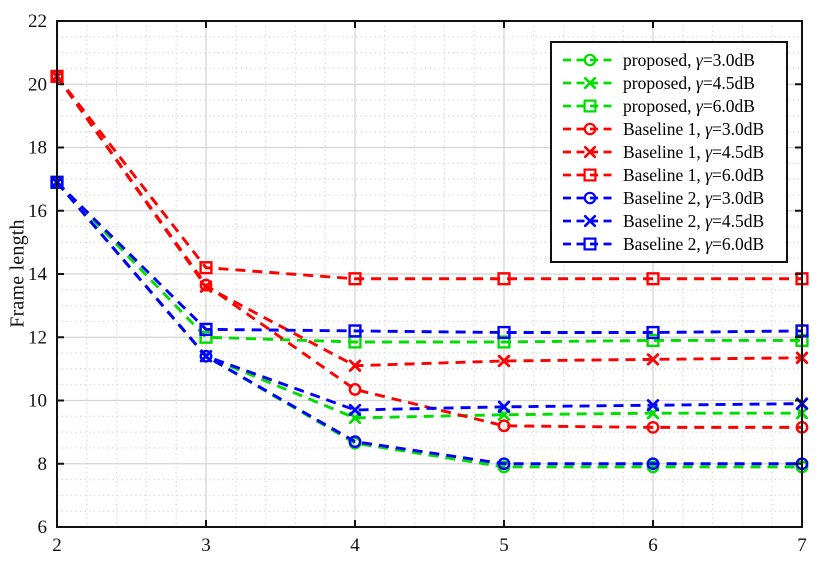 The image size is (840, 571). I want to click on legend-label: Baseline 2, γ=4.5dB, so click(694, 221).